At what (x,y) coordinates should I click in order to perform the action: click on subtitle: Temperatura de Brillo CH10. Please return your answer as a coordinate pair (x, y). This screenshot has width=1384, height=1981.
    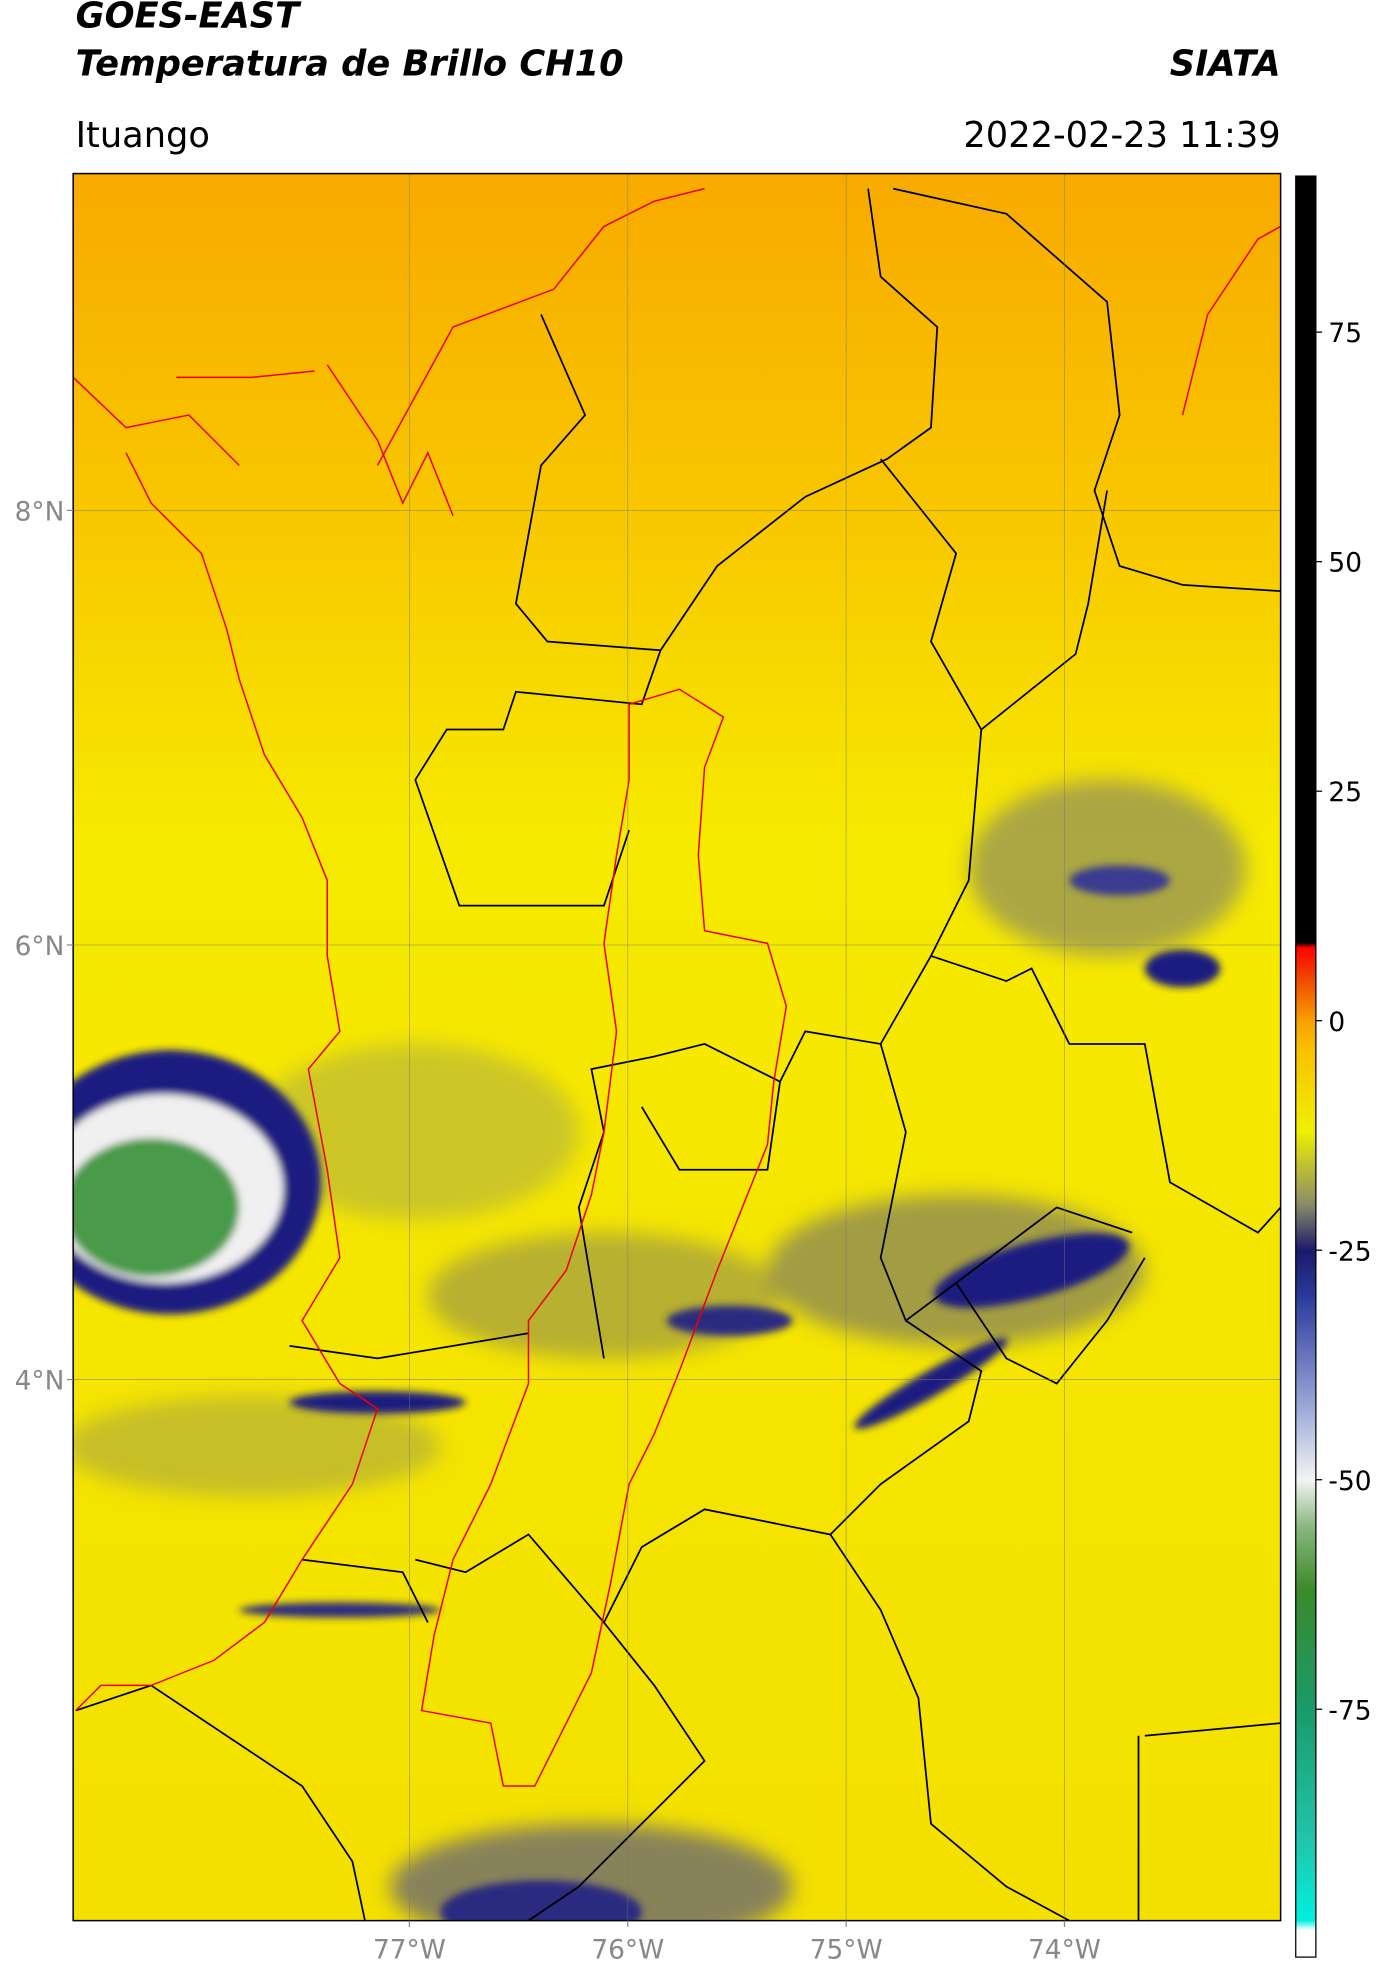
    Looking at the image, I should click on (350, 63).